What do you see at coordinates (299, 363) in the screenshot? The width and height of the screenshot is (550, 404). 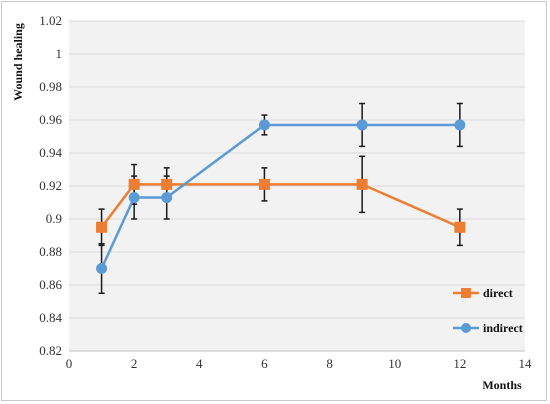 I see `x-tick-labels: 0 2 4 6 8 10 12 14` at bounding box center [299, 363].